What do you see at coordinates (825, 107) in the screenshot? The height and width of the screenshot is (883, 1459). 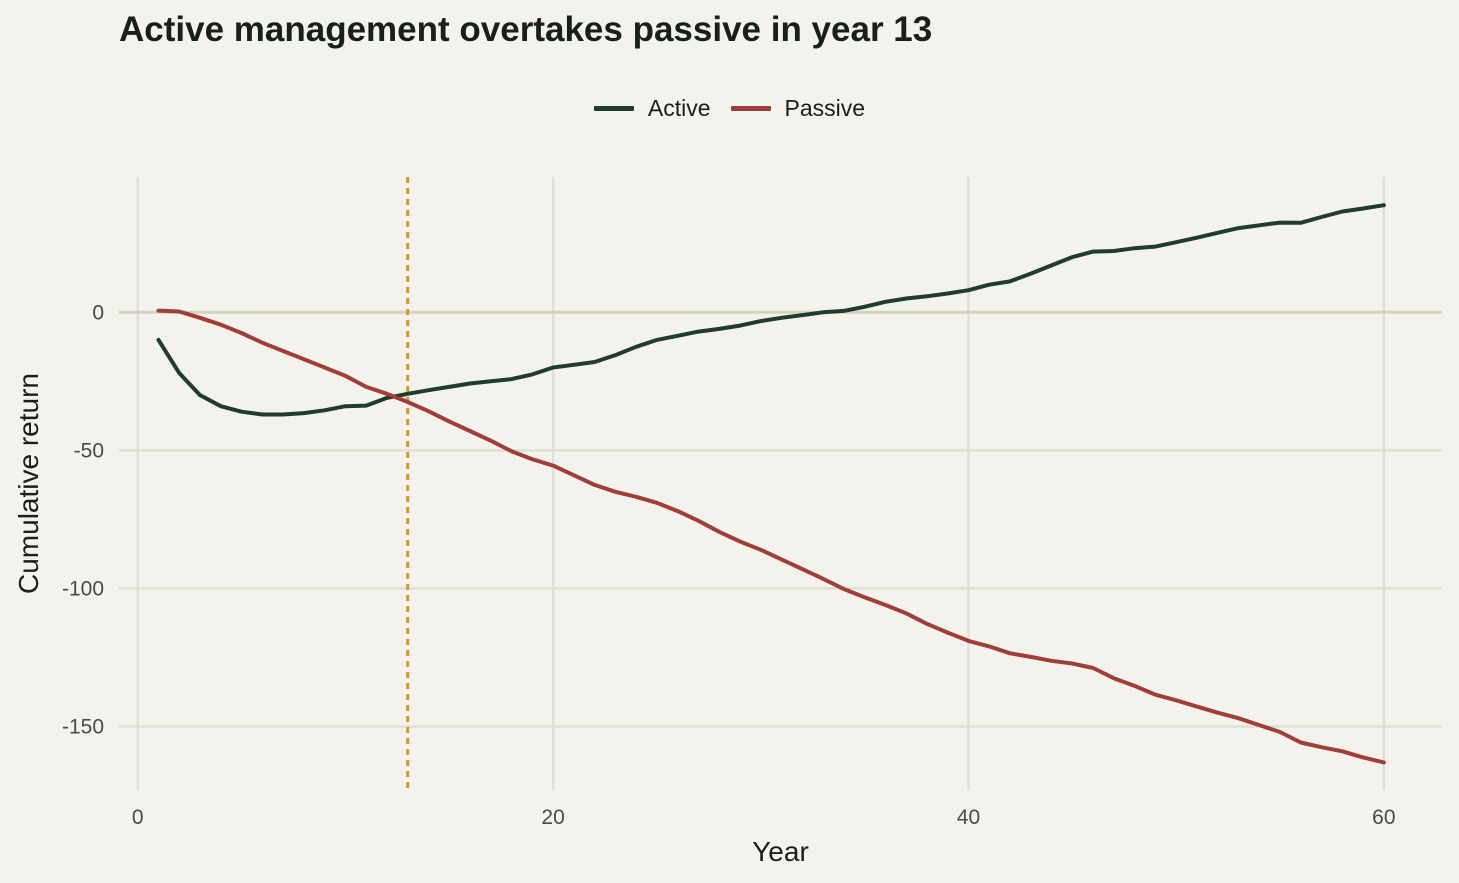 I see `legend-label-passive: Passive` at bounding box center [825, 107].